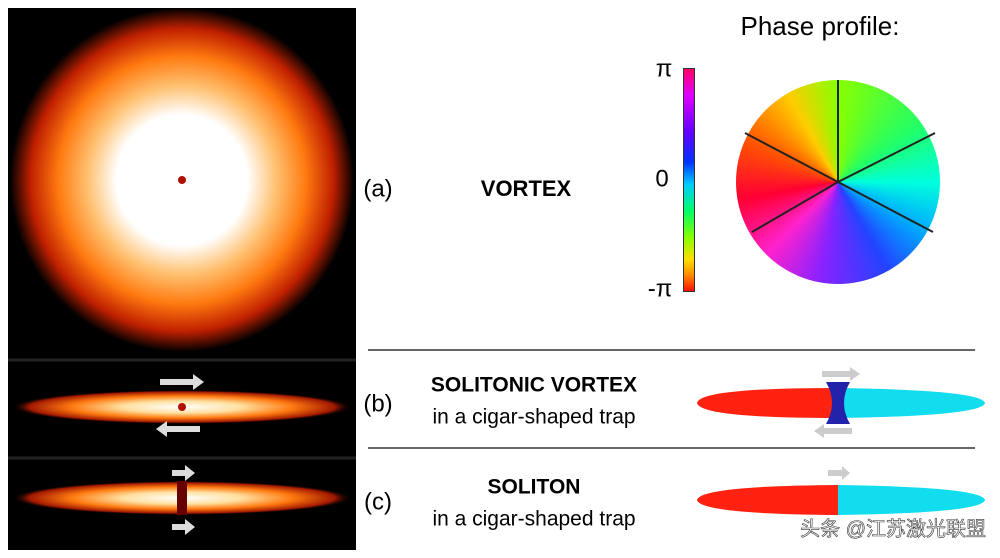  I want to click on colorbar, so click(689, 180).